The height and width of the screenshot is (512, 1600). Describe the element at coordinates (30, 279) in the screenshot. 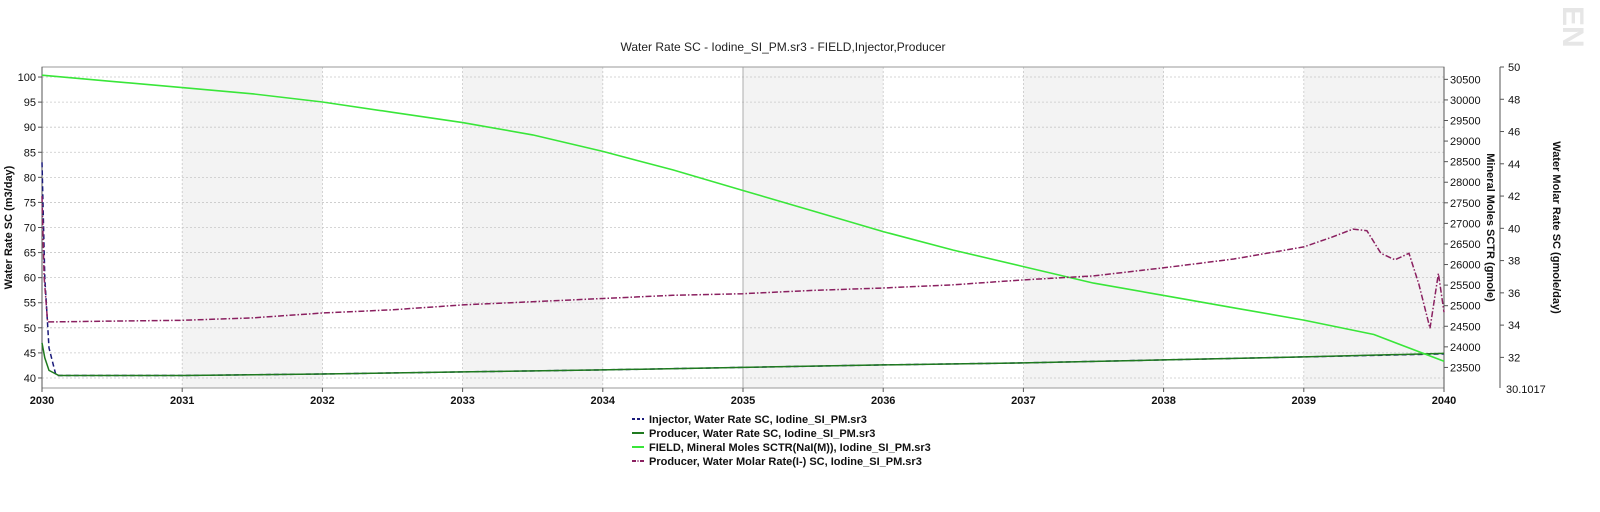

I see `left-tick-label: 60` at that location.